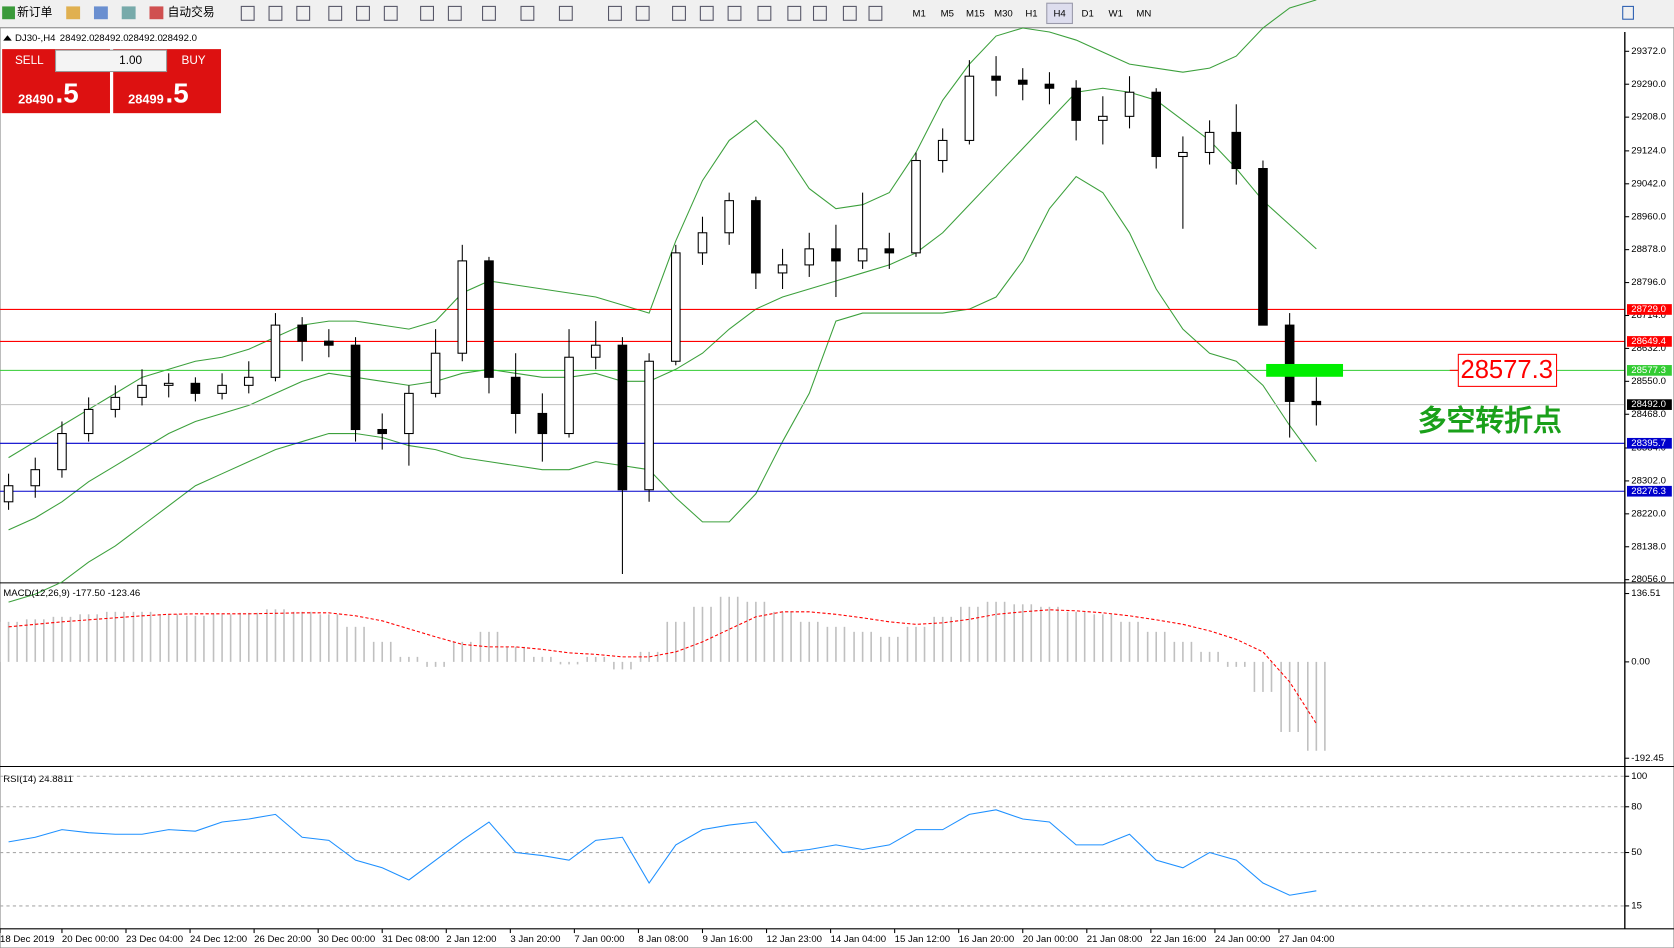 This screenshot has height=948, width=1674. Describe the element at coordinates (191, 12) in the screenshot. I see `auto-trading: 自动交易` at that location.